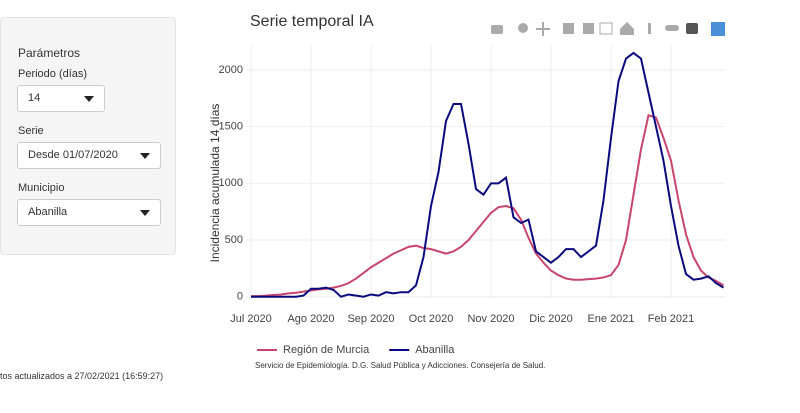 The height and width of the screenshot is (413, 800). What do you see at coordinates (231, 70) in the screenshot?
I see `y-tick-label: 2000` at bounding box center [231, 70].